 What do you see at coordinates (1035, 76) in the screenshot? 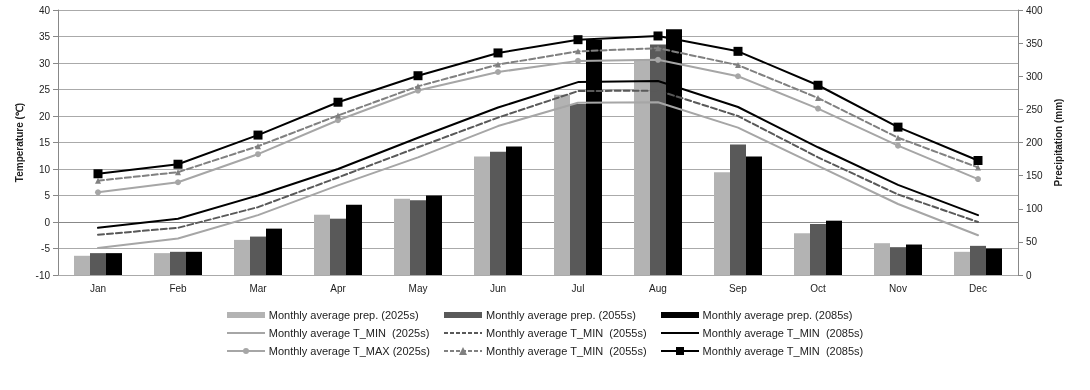
I see `y2-tick-label: 300` at bounding box center [1035, 76].